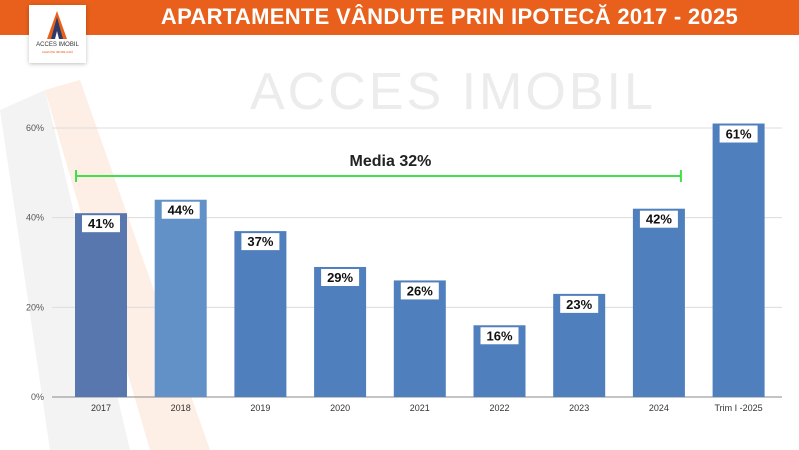 This screenshot has width=799, height=450. Describe the element at coordinates (419, 338) in the screenshot. I see `bar-2021` at that location.